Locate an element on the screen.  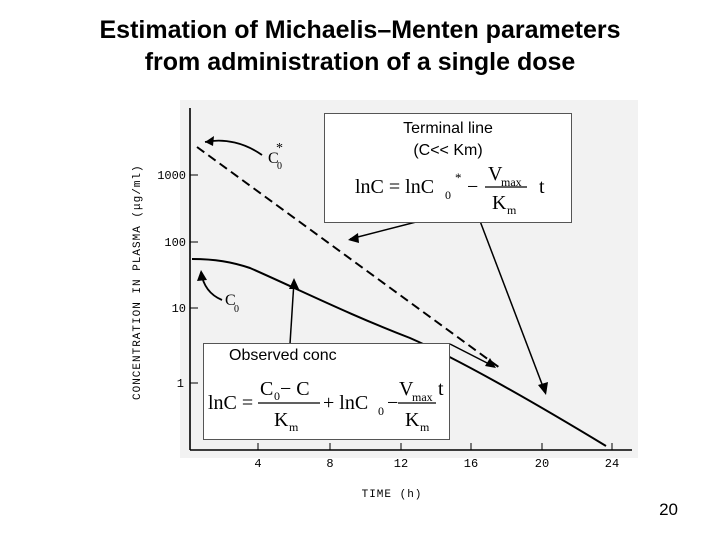
svg-text: lnC = lnC is located at coordinates (394, 187).